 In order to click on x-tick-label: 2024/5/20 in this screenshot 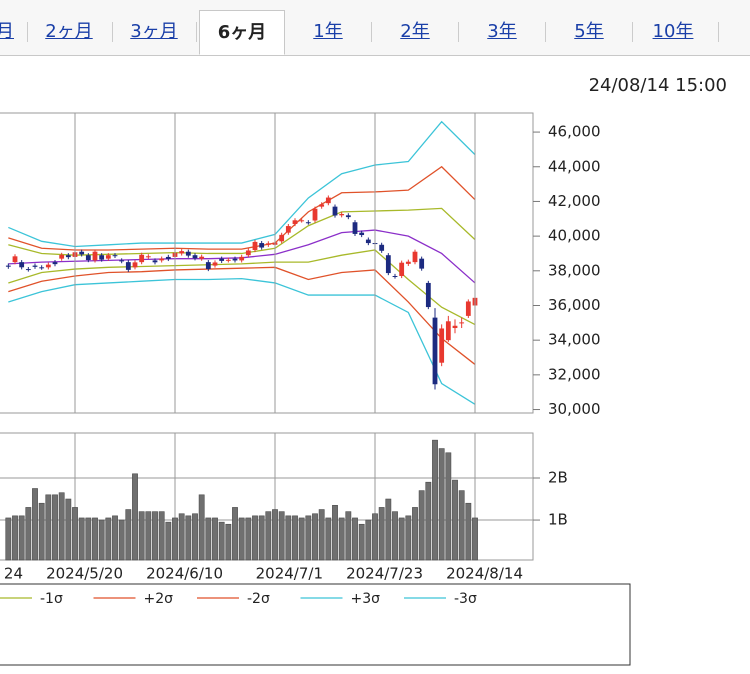, I will do `click(84, 574)`.